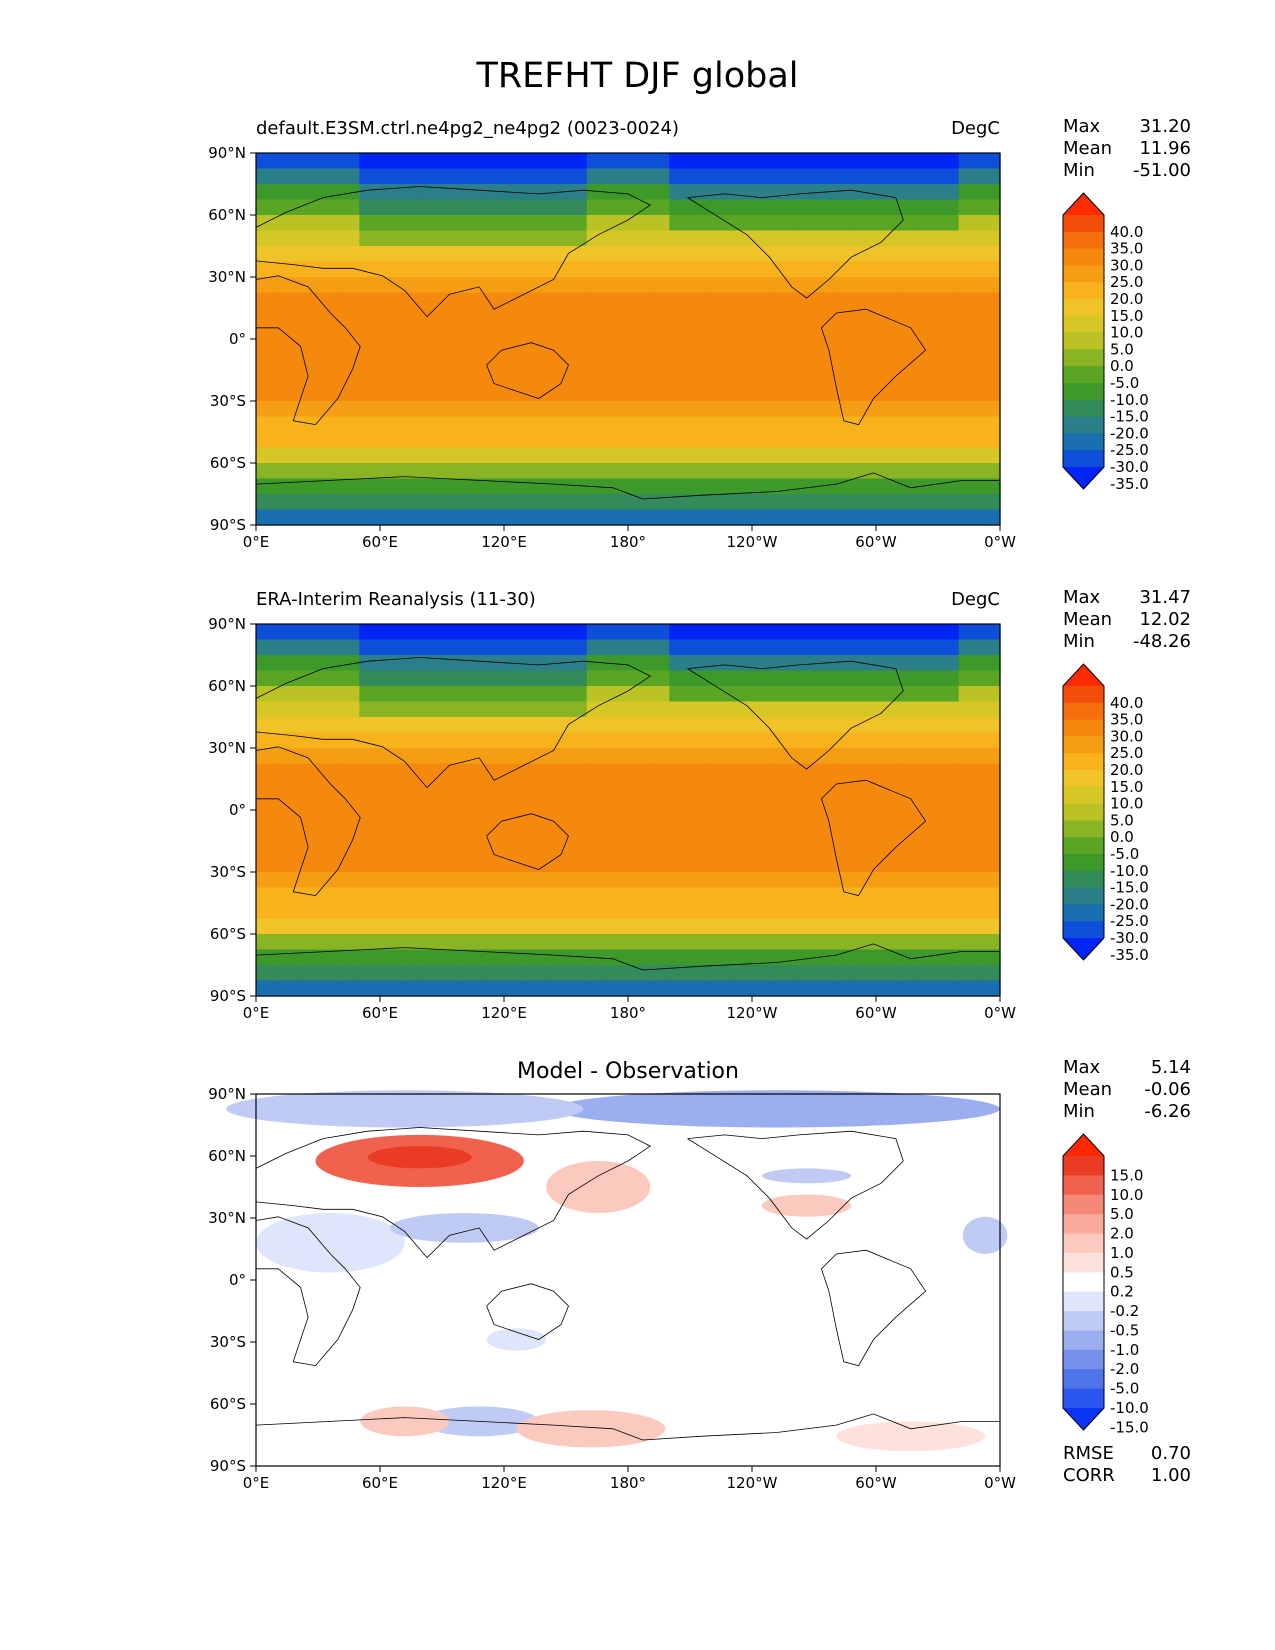 Image resolution: width=1275 pixels, height=1650 pixels. Describe the element at coordinates (1082, 597) in the screenshot. I see `stat-label: Max` at that location.